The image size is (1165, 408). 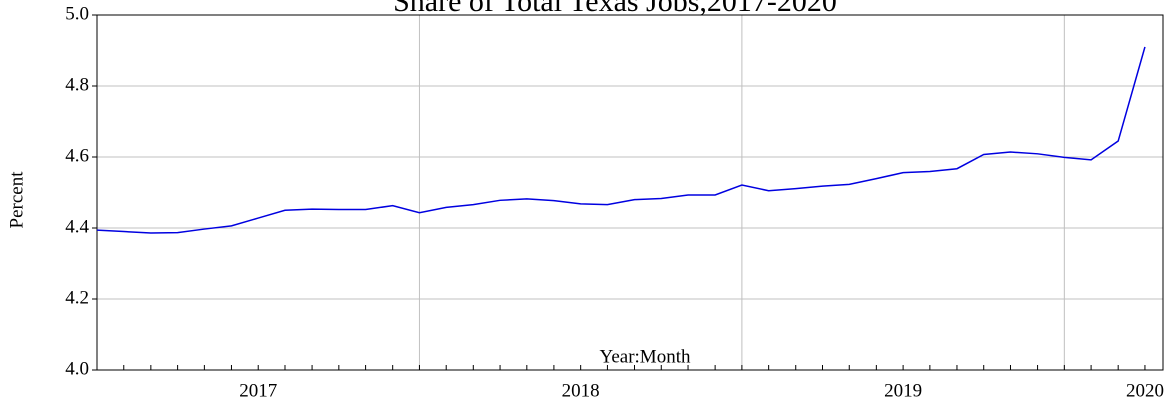 What do you see at coordinates (903, 390) in the screenshot?
I see `x-tick-label: 2019` at bounding box center [903, 390].